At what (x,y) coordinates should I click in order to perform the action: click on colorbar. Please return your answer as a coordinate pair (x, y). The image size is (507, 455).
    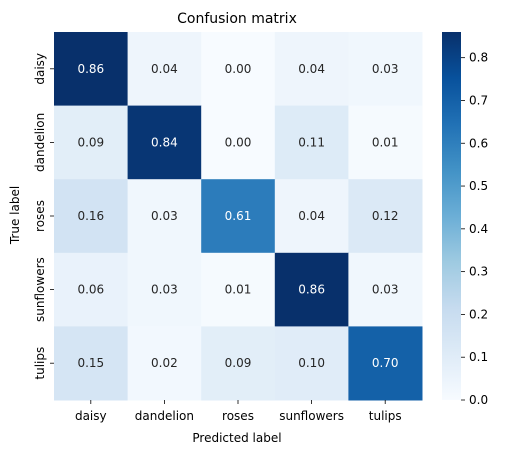
    Looking at the image, I should click on (451, 216).